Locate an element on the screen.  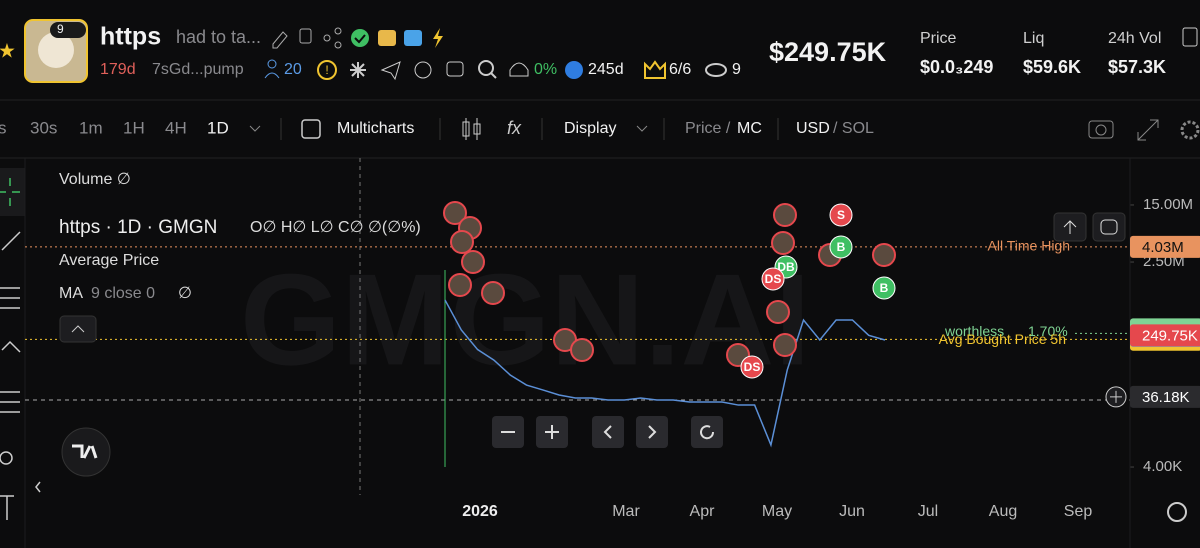
edit-icon is located at coordinates (280, 40).